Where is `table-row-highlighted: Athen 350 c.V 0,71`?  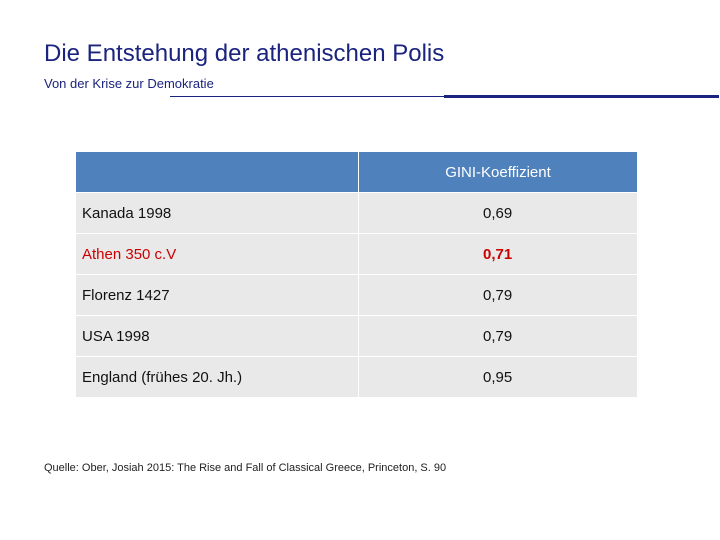 table-row-highlighted: Athen 350 c.V 0,71 is located at coordinates (356, 254).